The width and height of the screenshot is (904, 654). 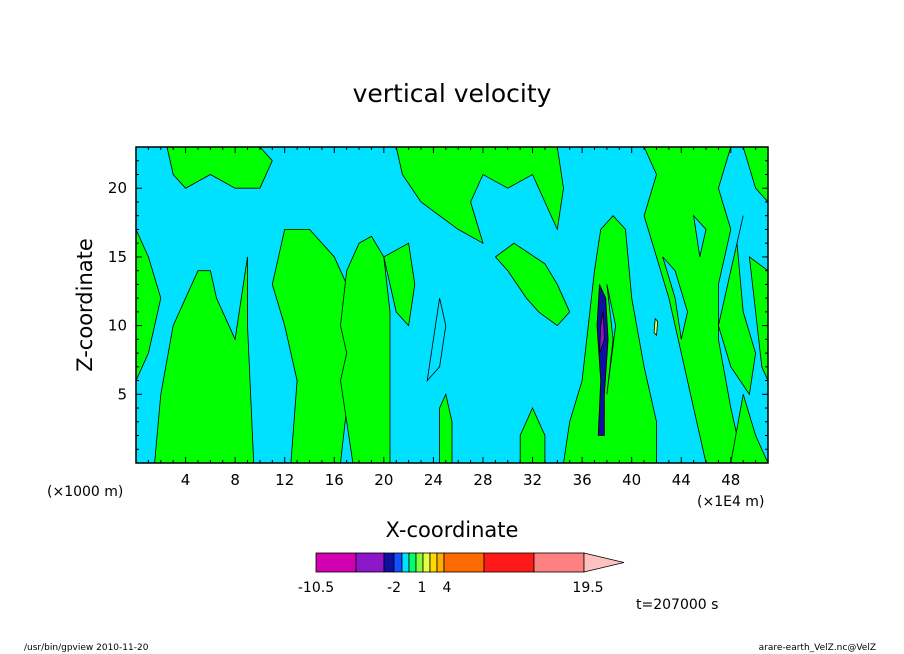 I want to click on x-tick-label: 16, so click(x=334, y=480).